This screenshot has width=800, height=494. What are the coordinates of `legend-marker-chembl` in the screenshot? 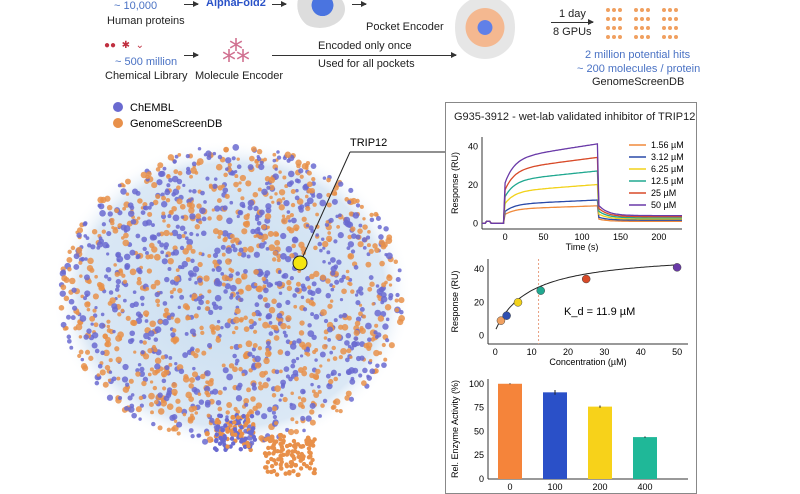 It's located at (118, 107).